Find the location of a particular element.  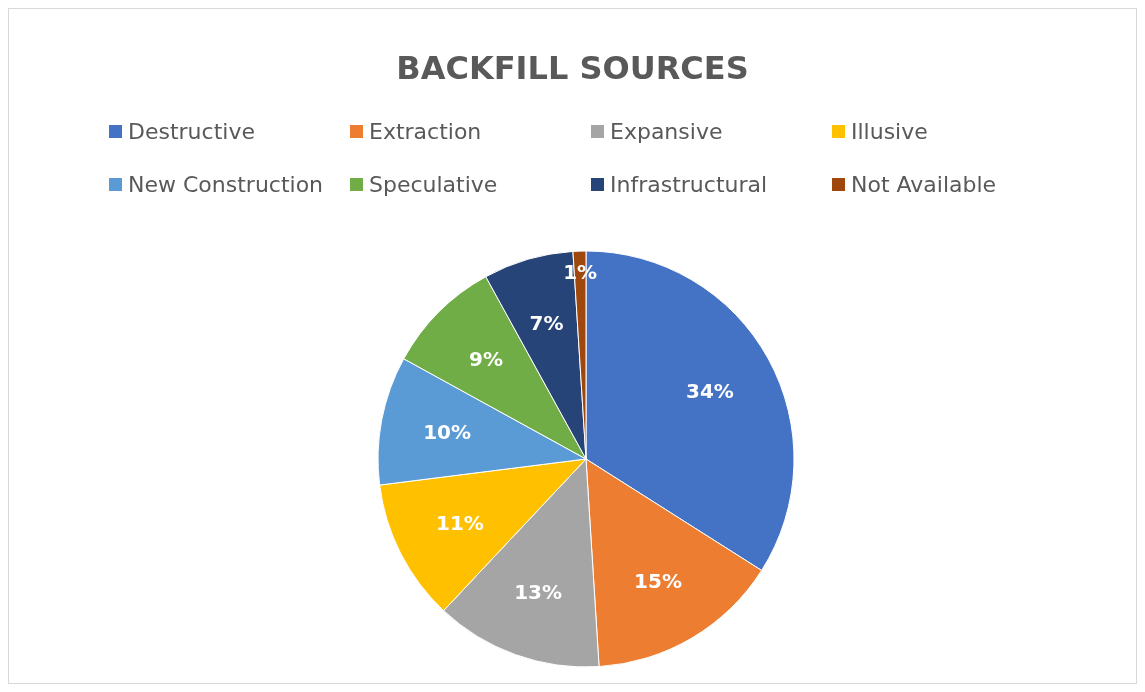

legend-label: Extraction is located at coordinates (425, 131).